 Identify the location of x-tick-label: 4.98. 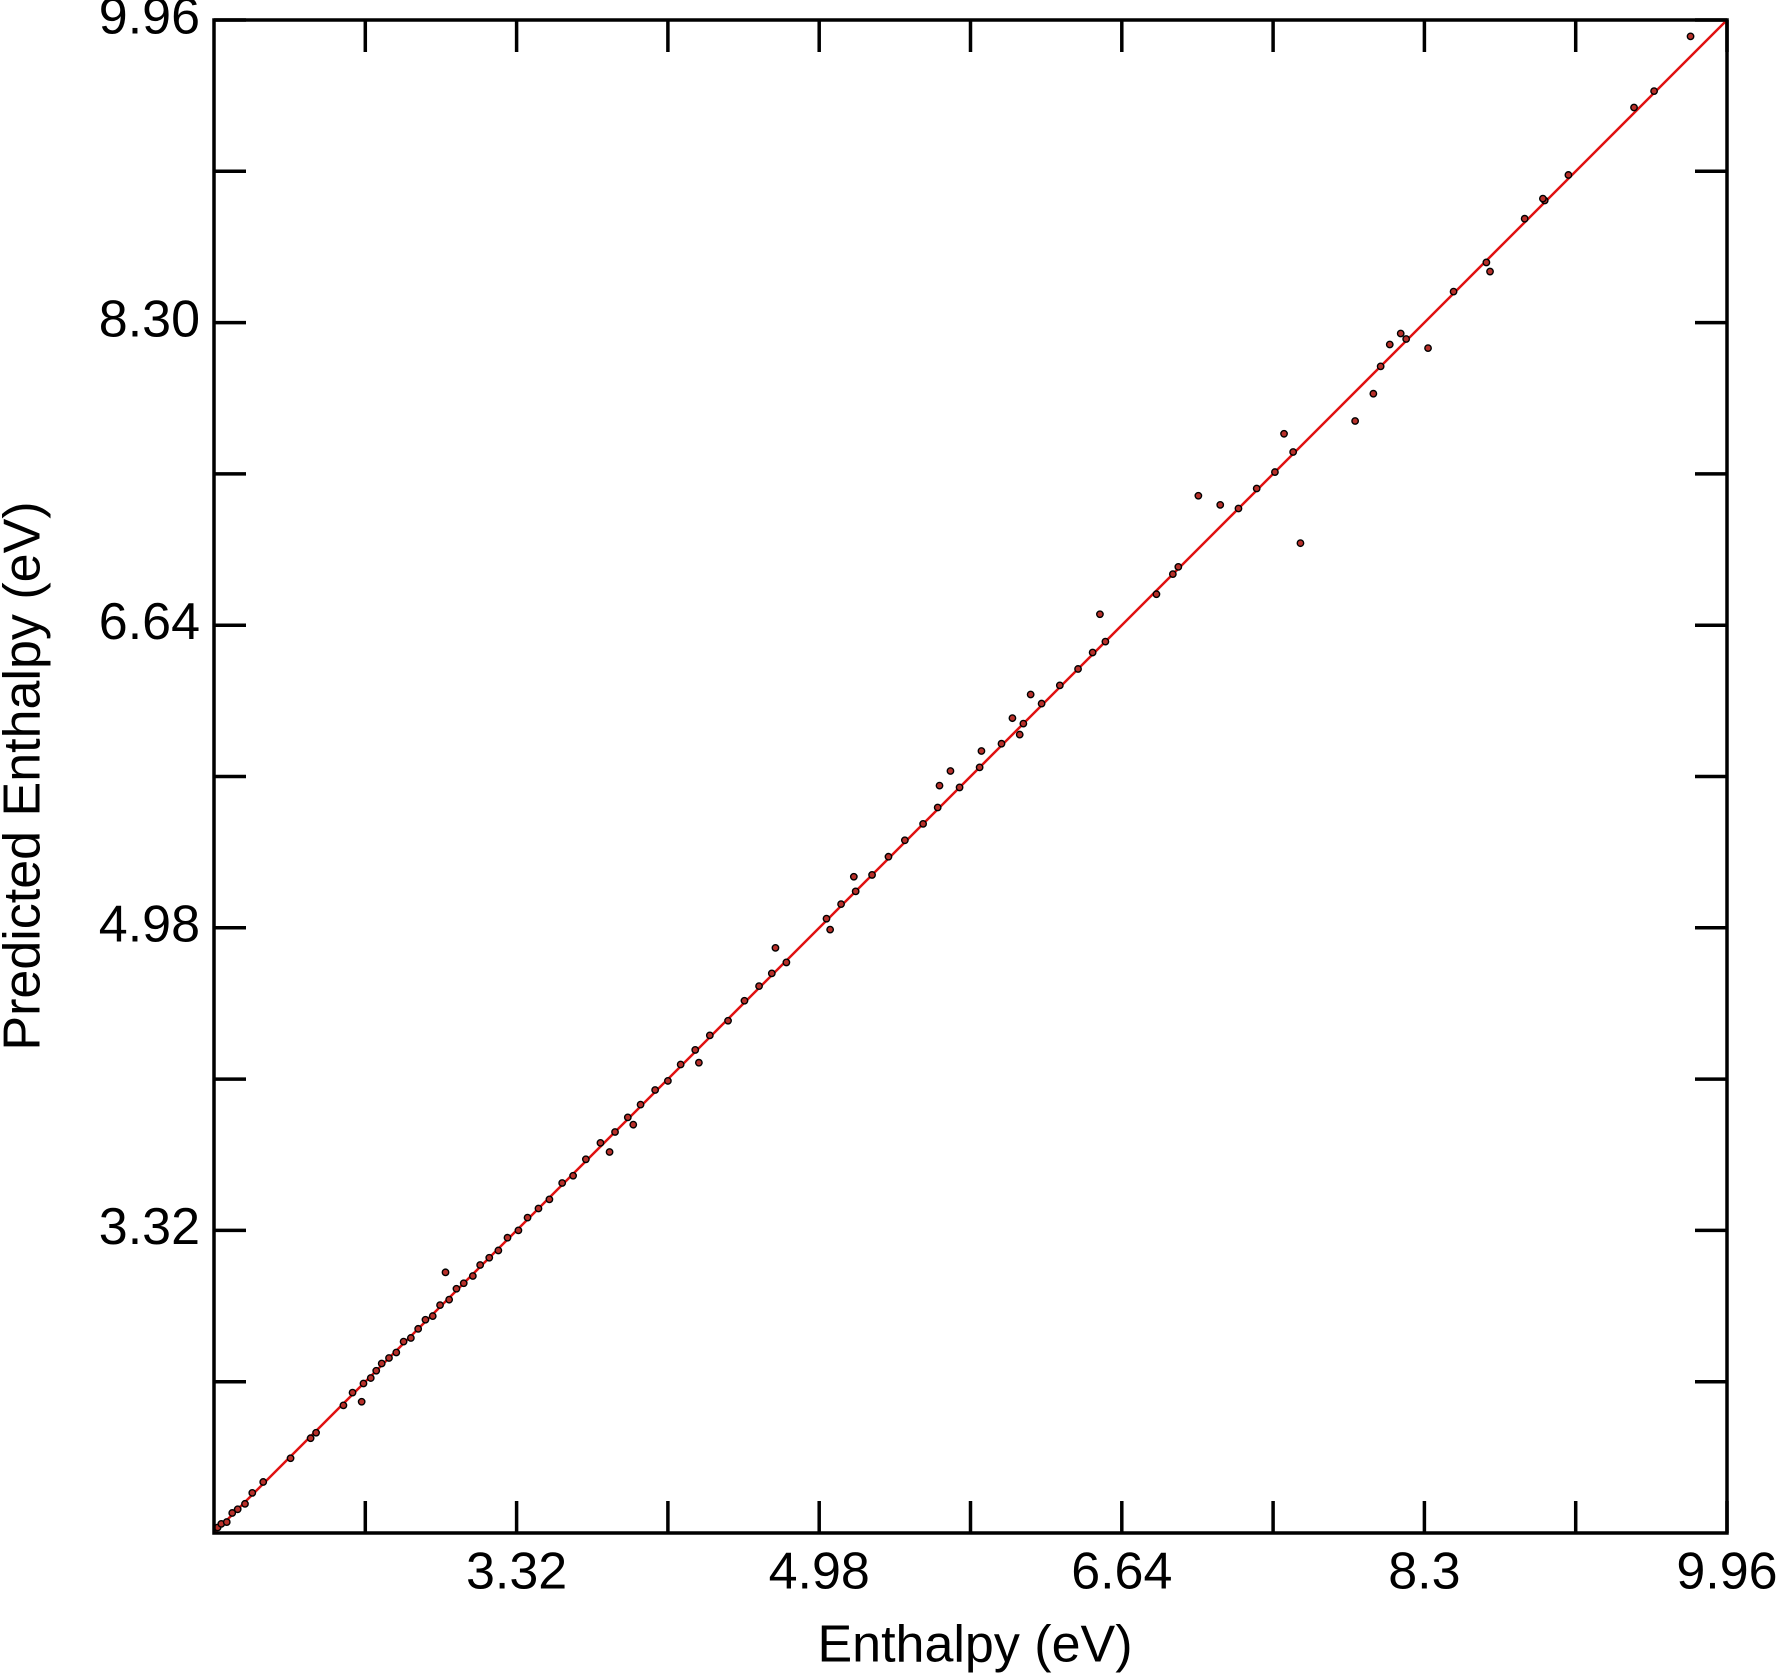
(819, 1572).